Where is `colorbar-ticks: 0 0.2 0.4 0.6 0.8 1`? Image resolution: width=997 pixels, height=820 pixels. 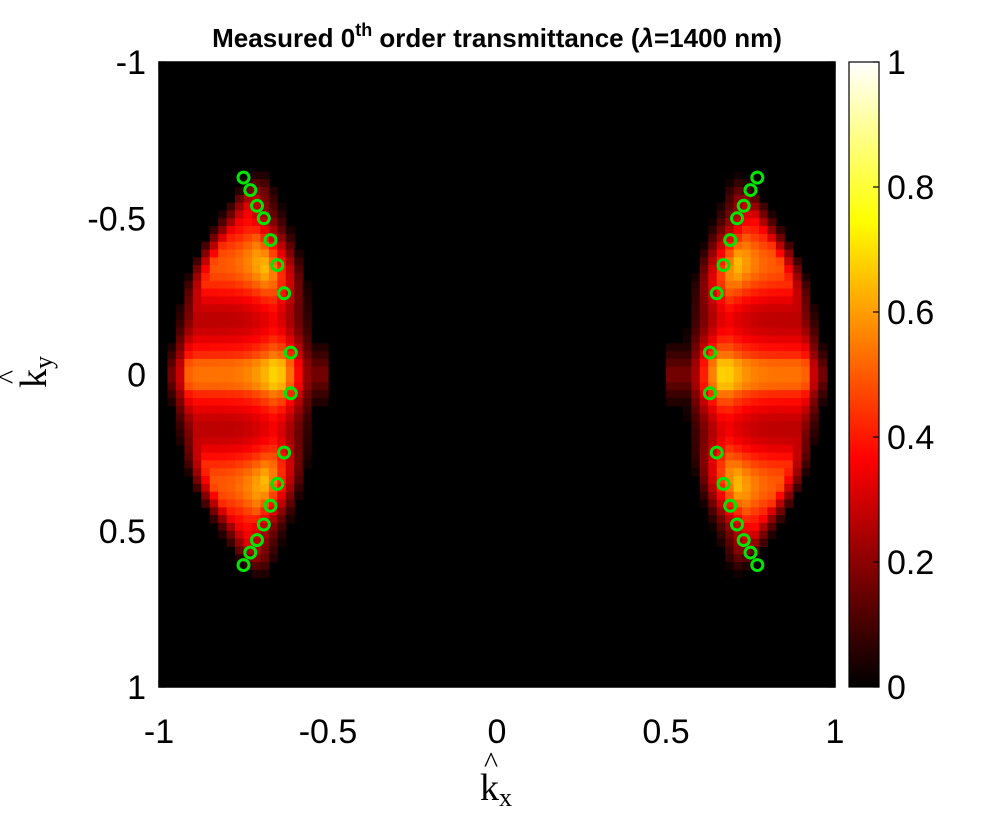
colorbar-ticks: 0 0.2 0.4 0.6 0.8 1 is located at coordinates (903, 375).